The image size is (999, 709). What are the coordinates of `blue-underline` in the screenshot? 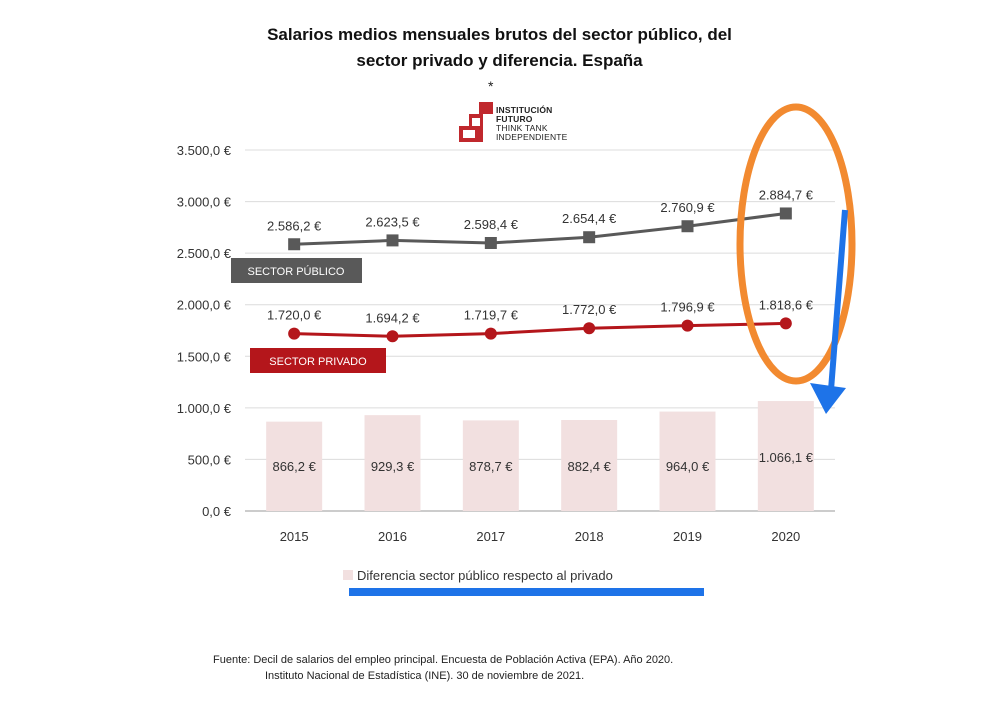 It's located at (526, 592).